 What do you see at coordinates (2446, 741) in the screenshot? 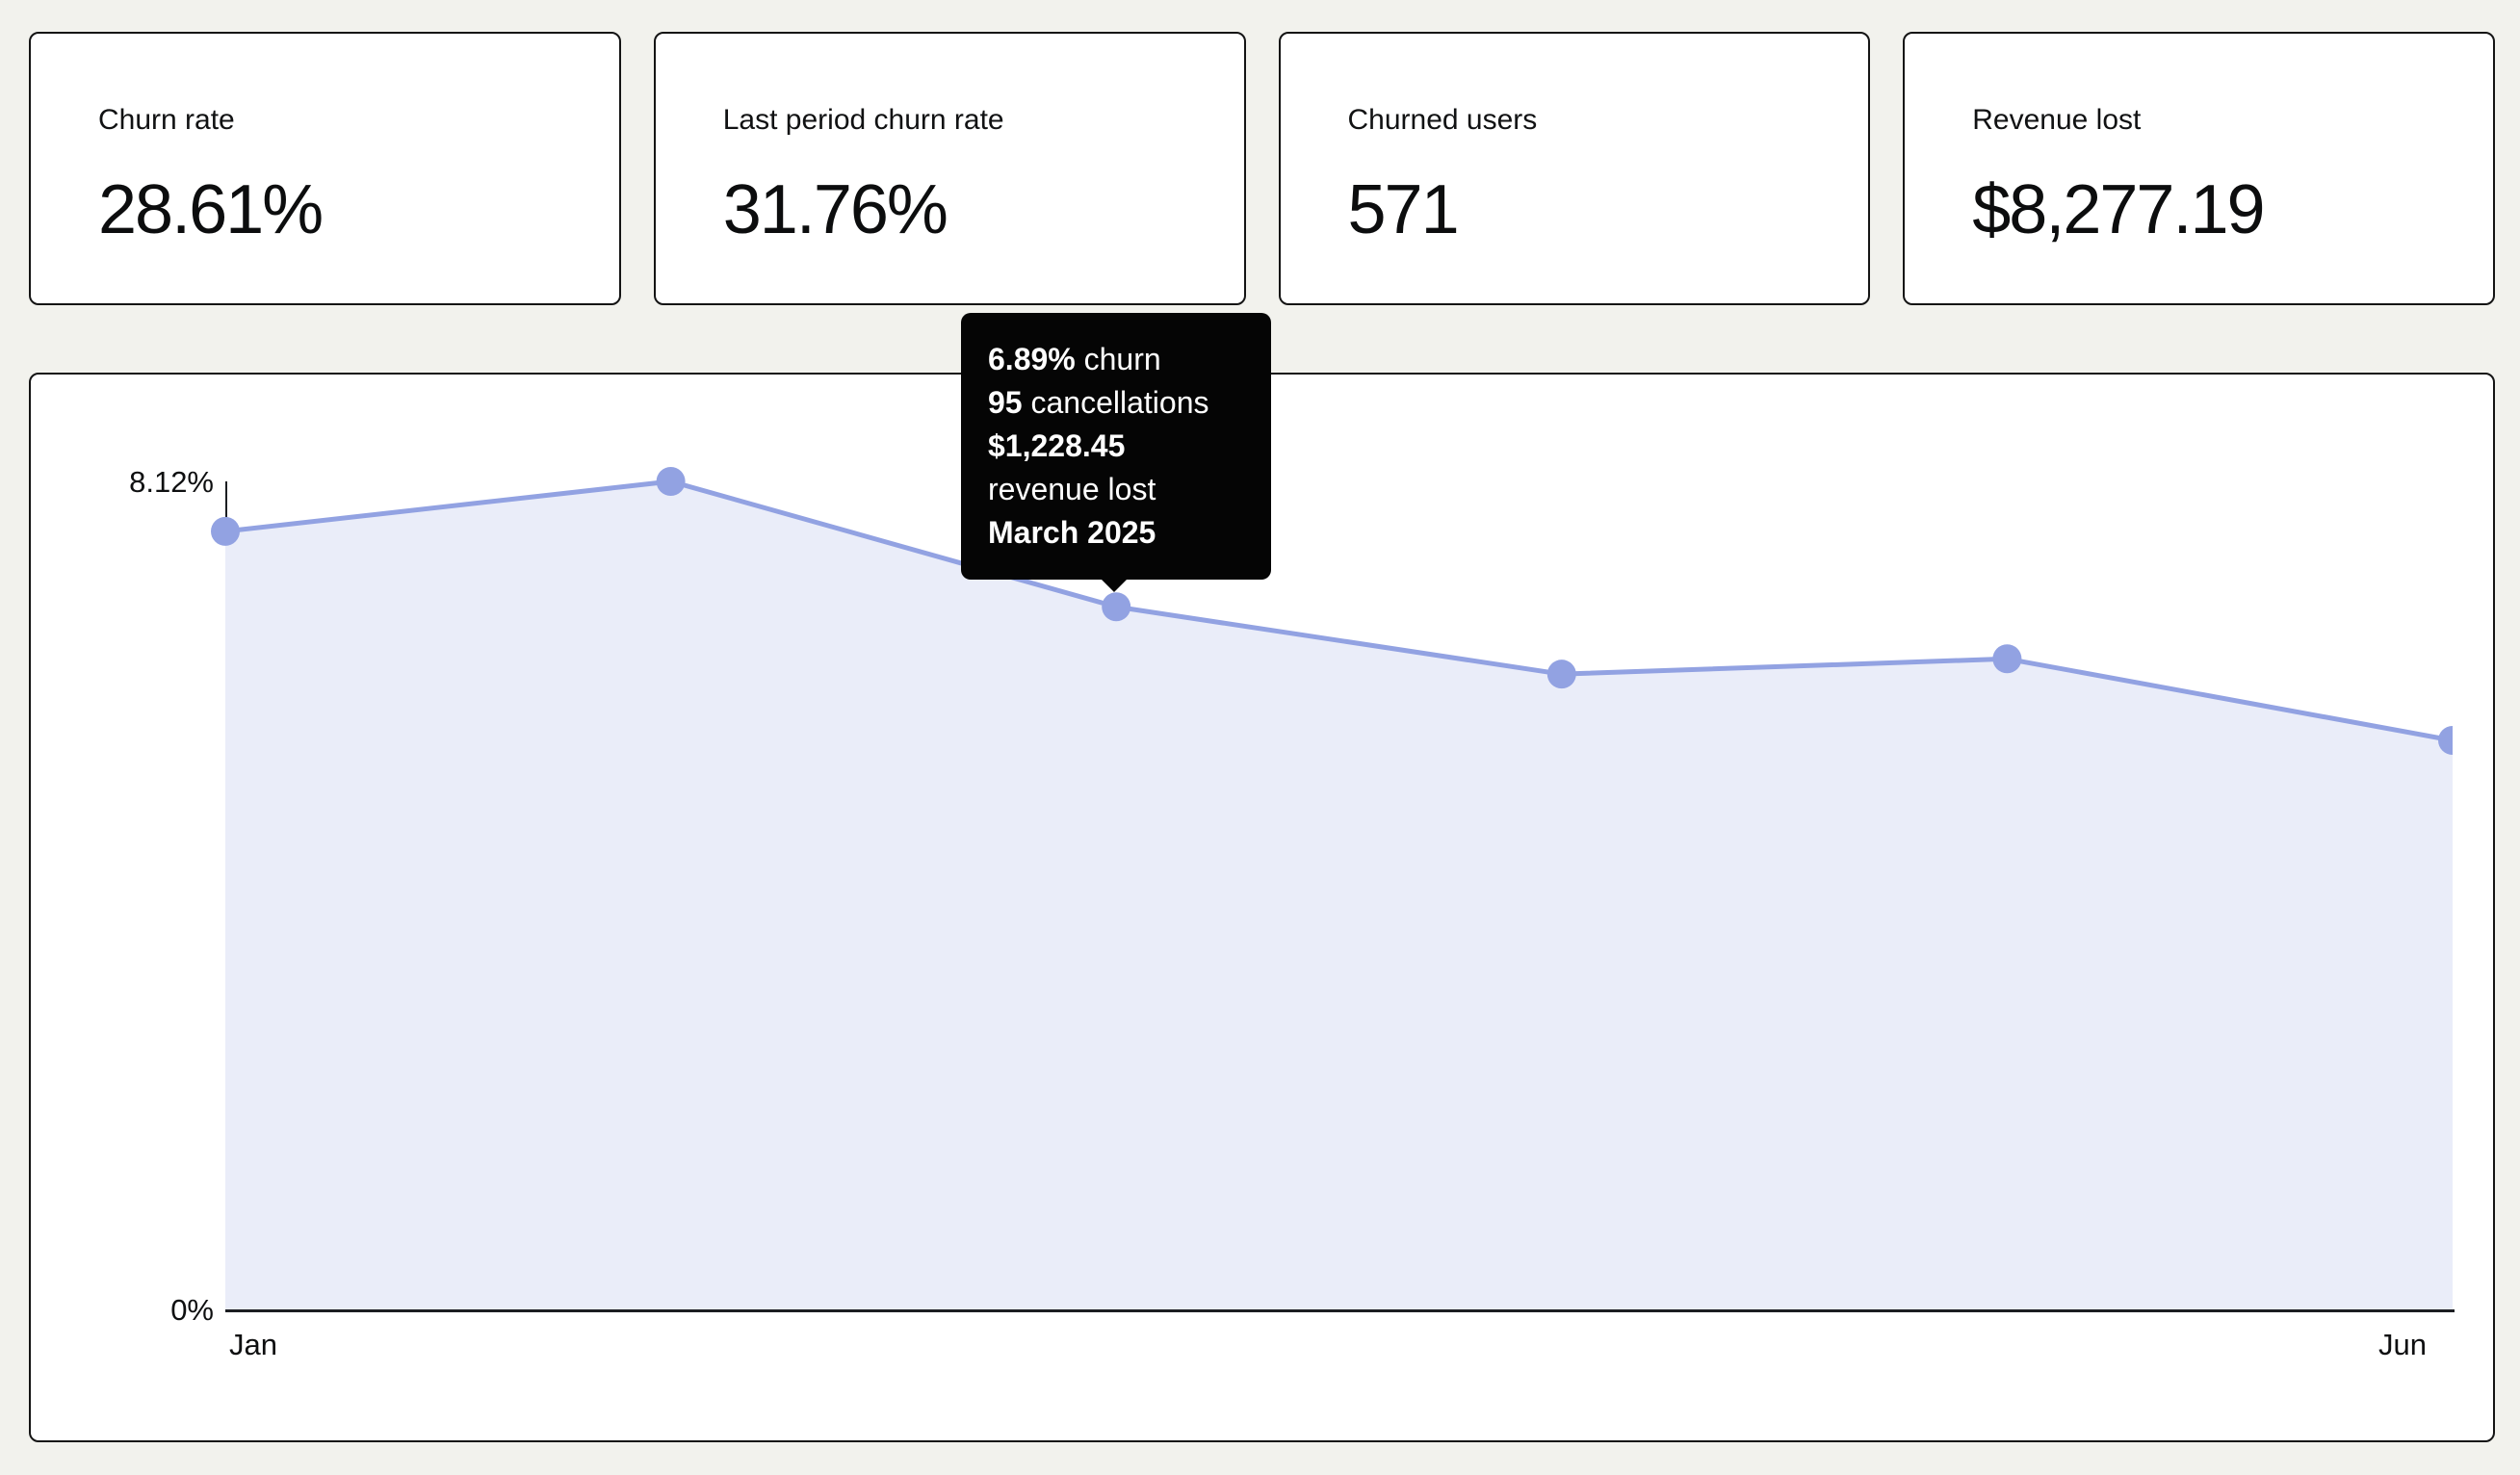
I see `data-point-jun` at bounding box center [2446, 741].